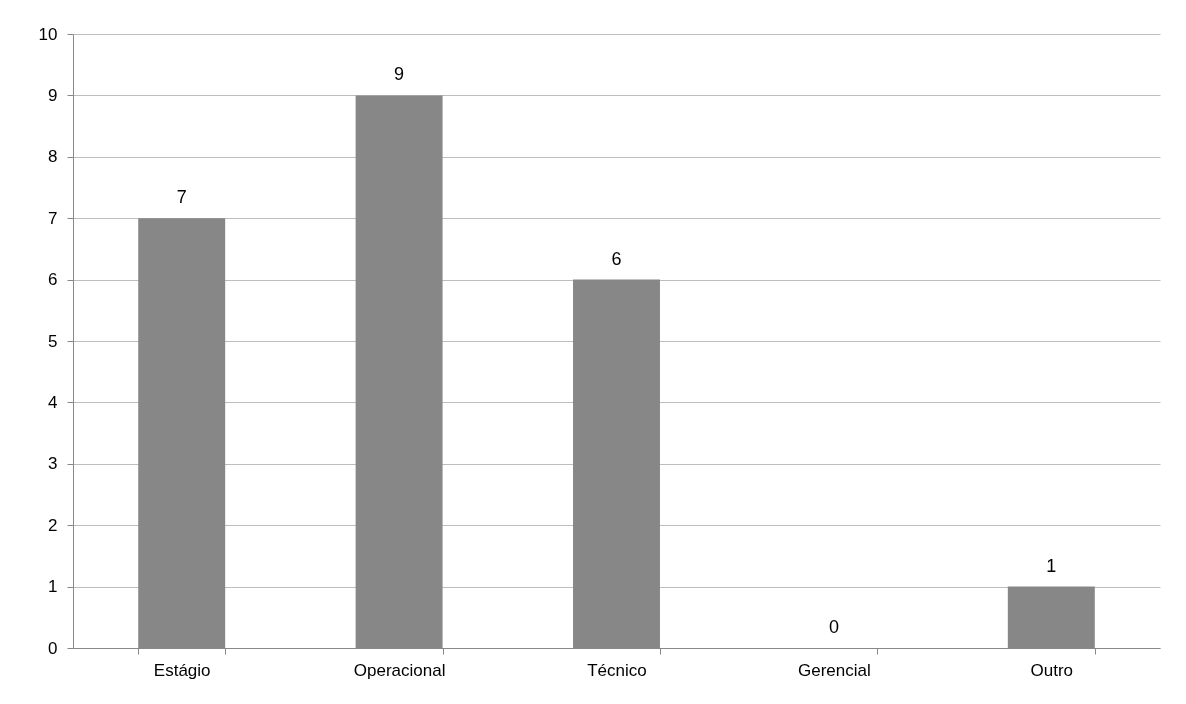 The width and height of the screenshot is (1186, 704). What do you see at coordinates (48, 34) in the screenshot?
I see `y-tick-label: 10` at bounding box center [48, 34].